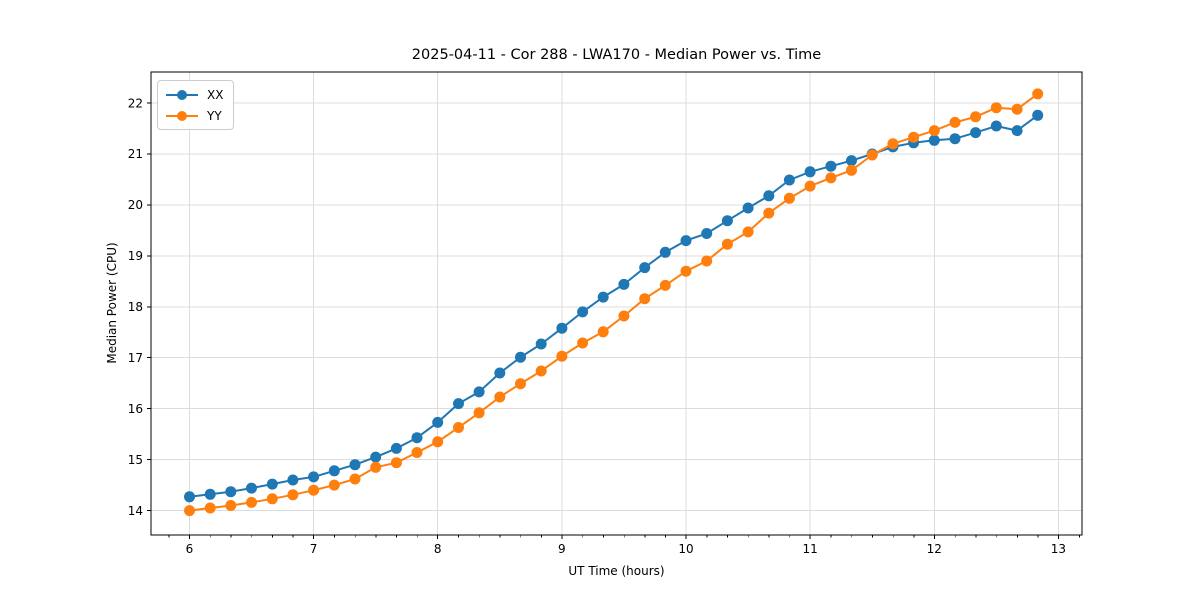  What do you see at coordinates (135, 103) in the screenshot?
I see `svg-text: 22` at bounding box center [135, 103].